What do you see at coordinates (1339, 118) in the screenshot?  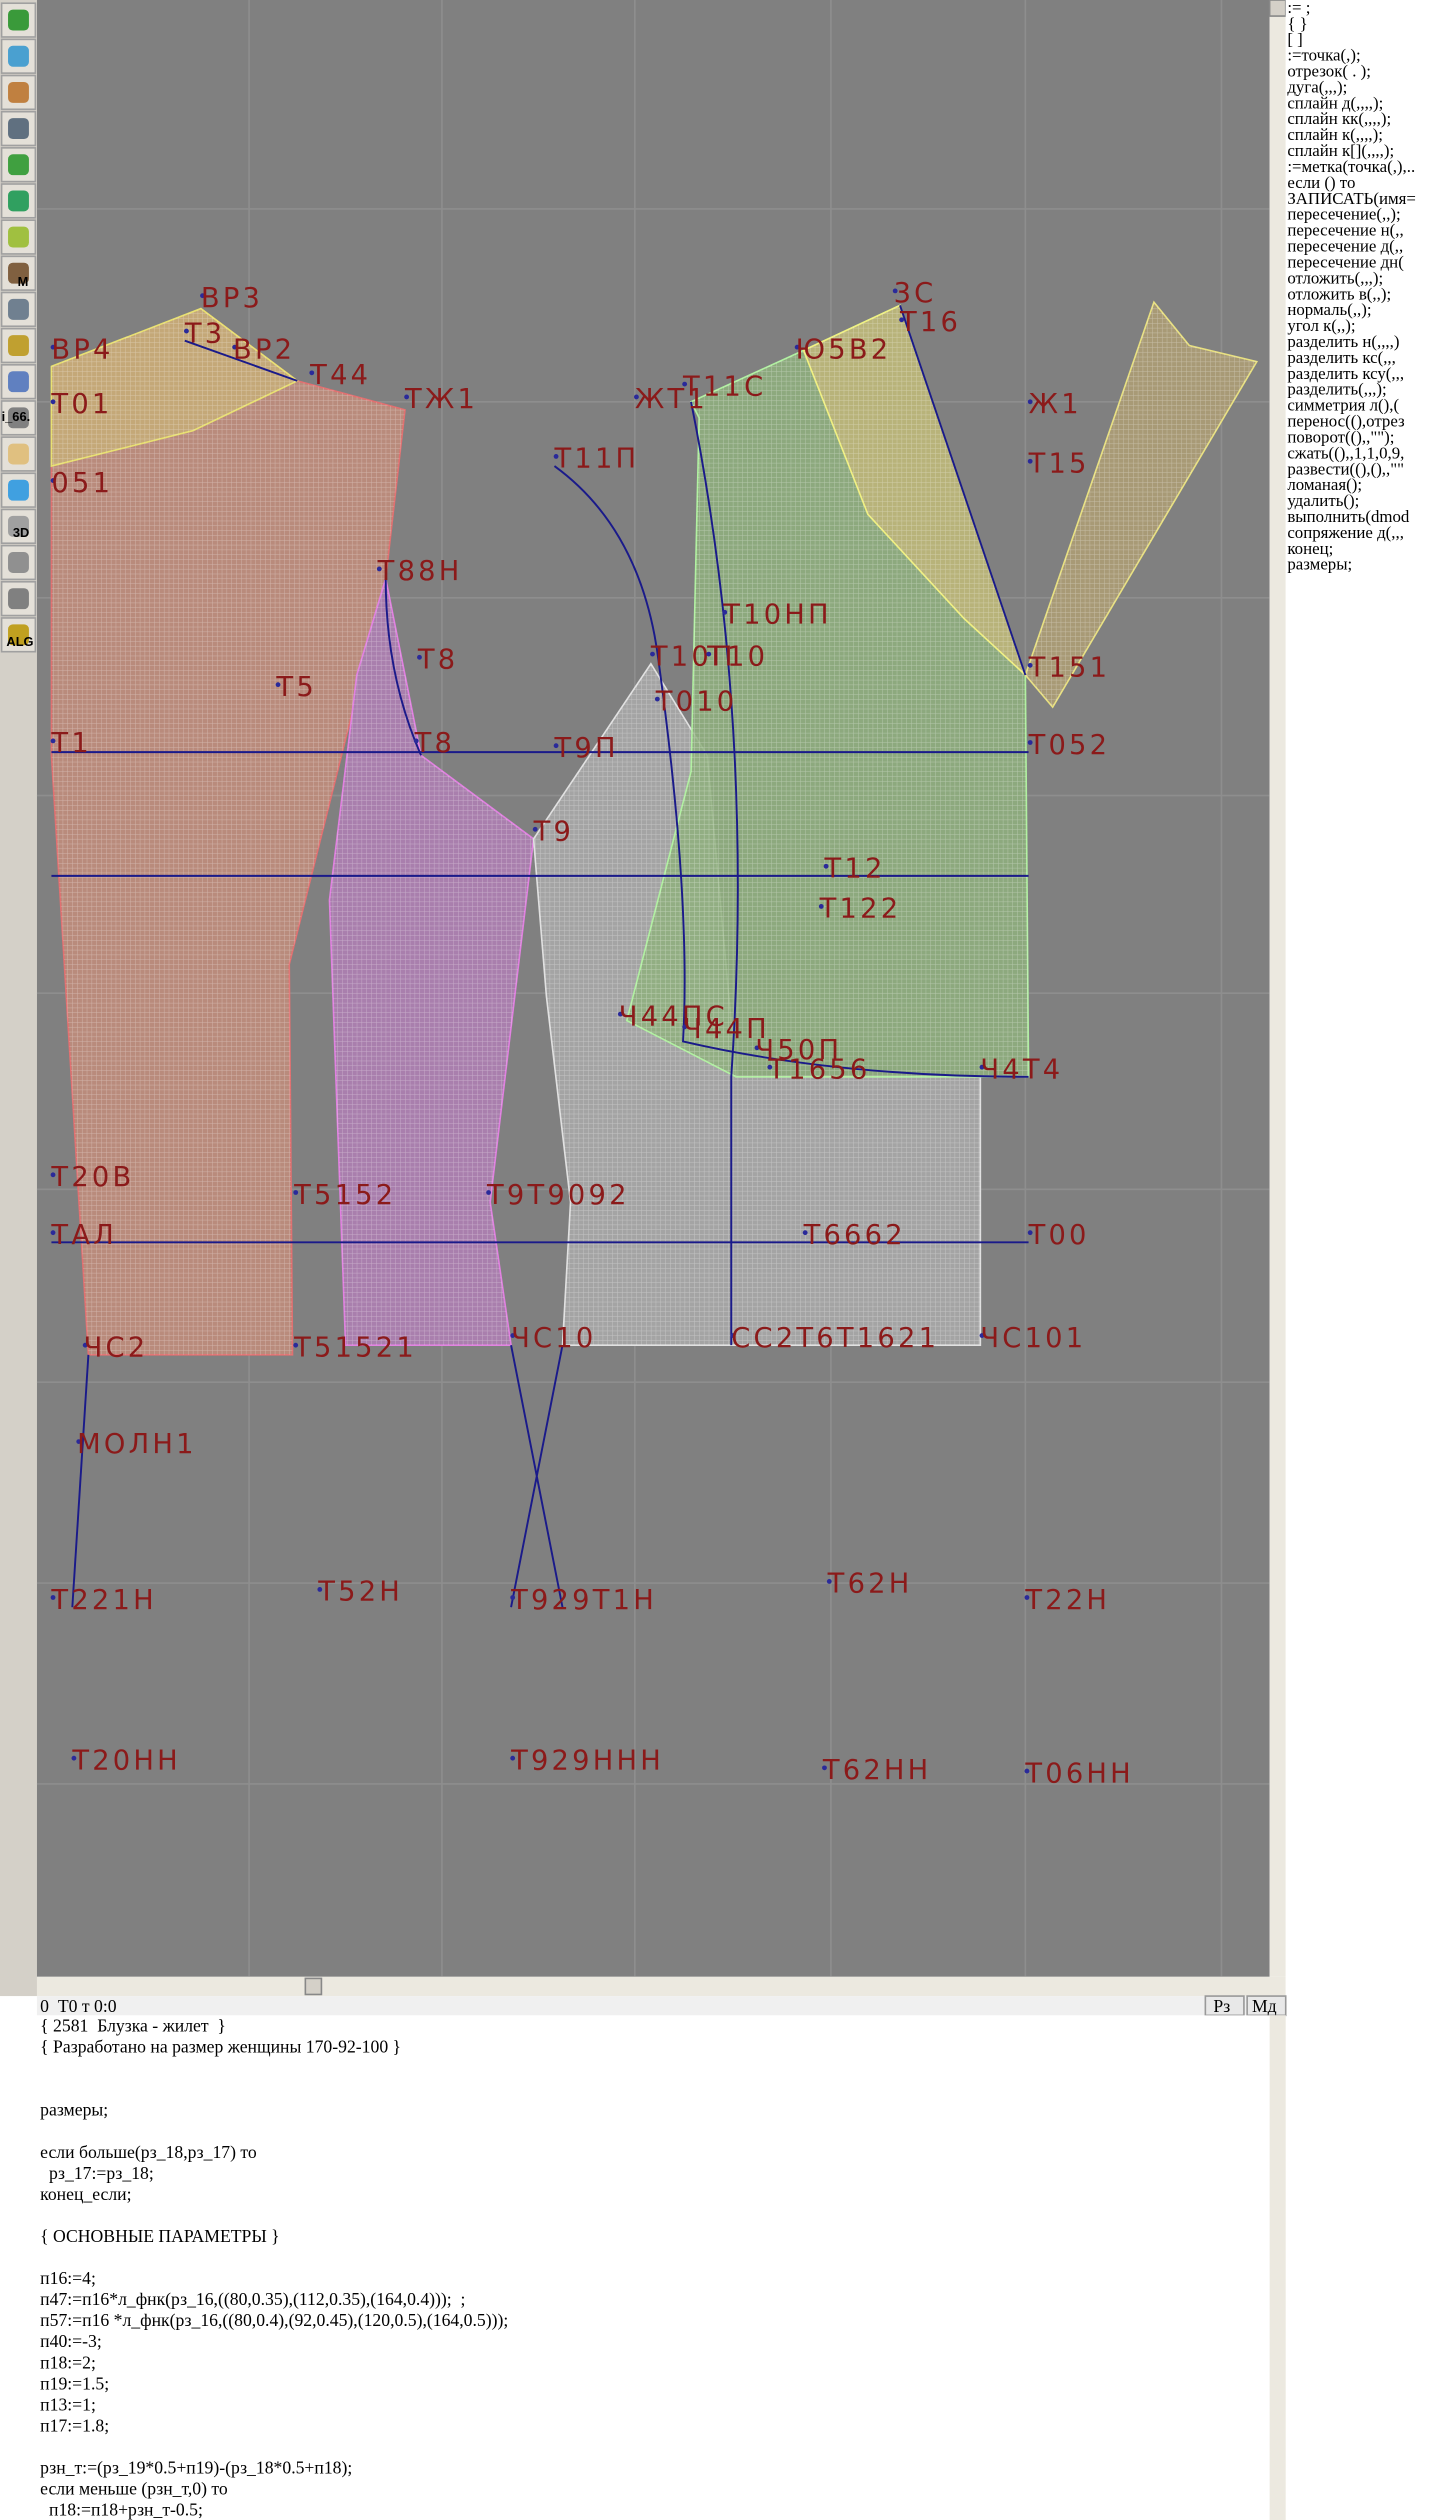 I see `command: сплайн кк(,,,,);` at bounding box center [1339, 118].